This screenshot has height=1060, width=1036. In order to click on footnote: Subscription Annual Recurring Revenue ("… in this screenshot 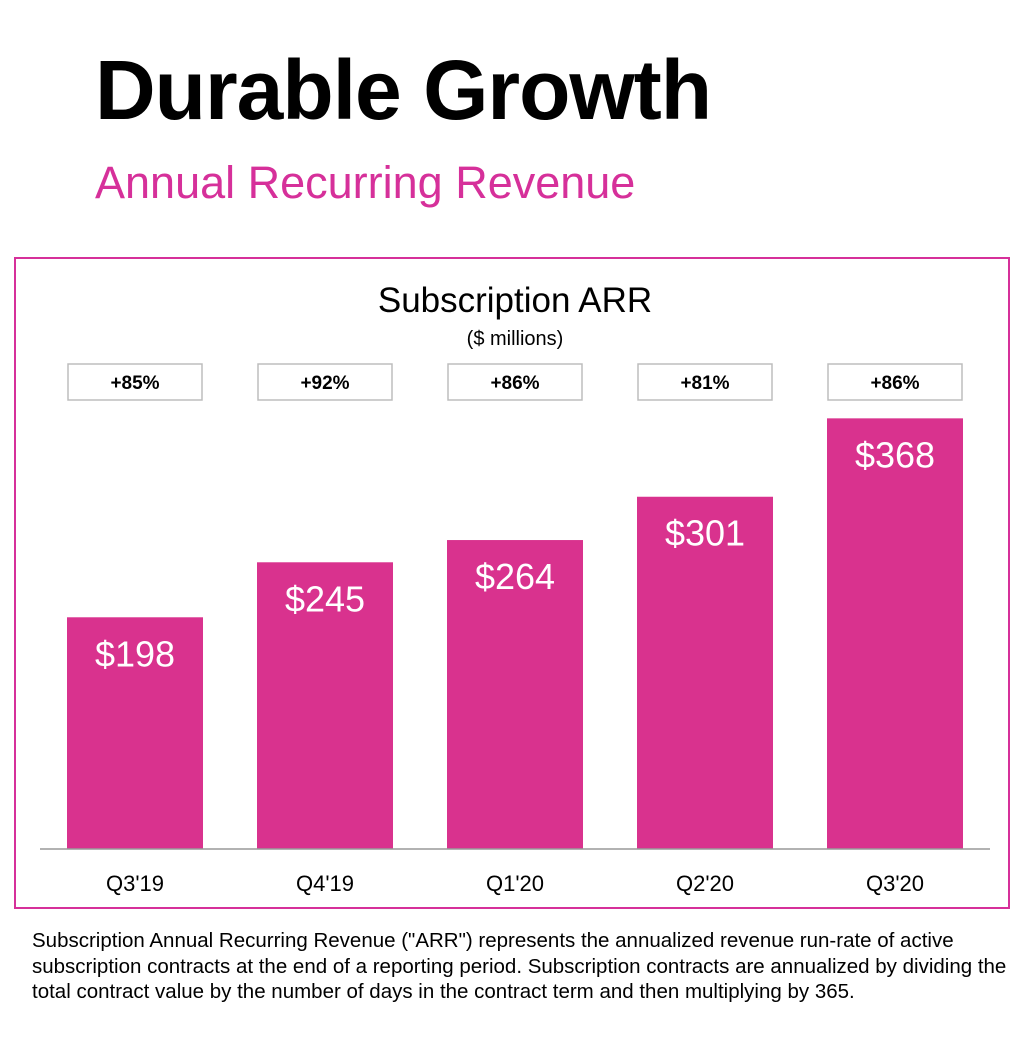, I will do `click(519, 966)`.